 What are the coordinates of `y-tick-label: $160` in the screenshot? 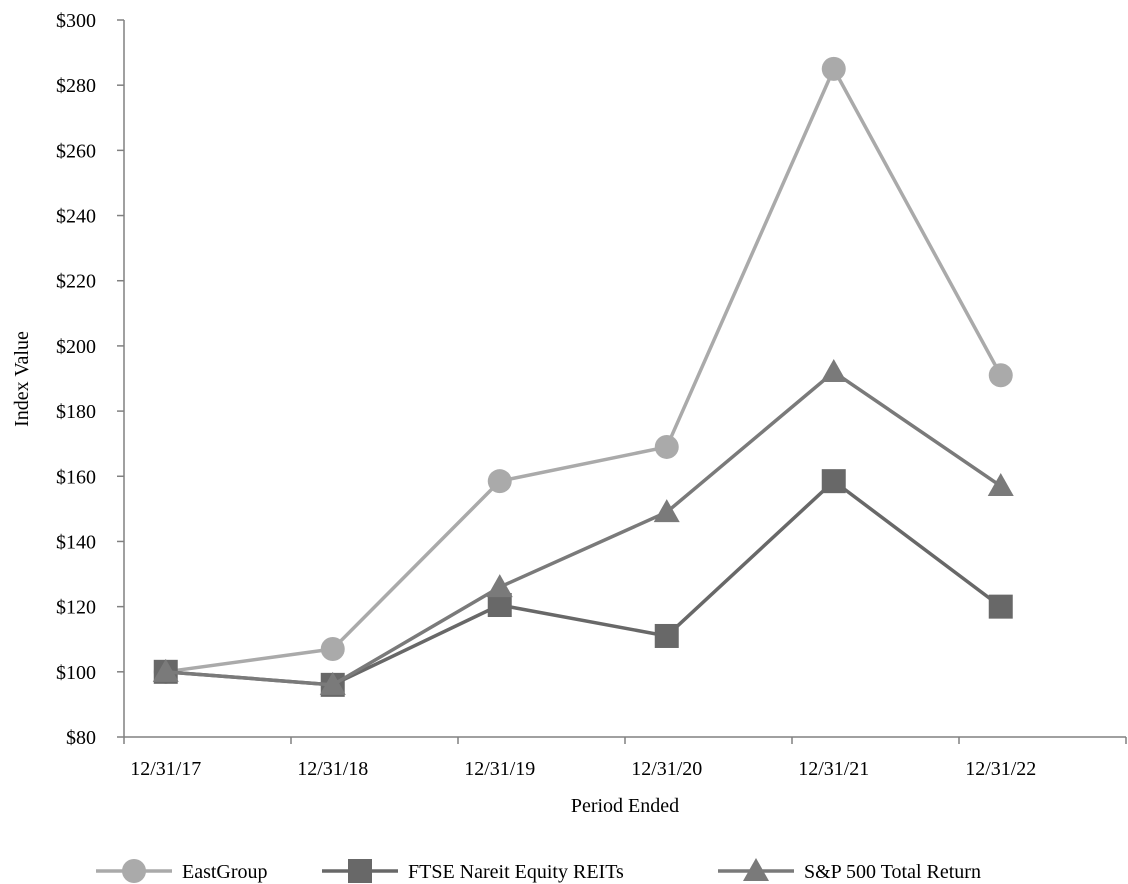 It's located at (76, 477).